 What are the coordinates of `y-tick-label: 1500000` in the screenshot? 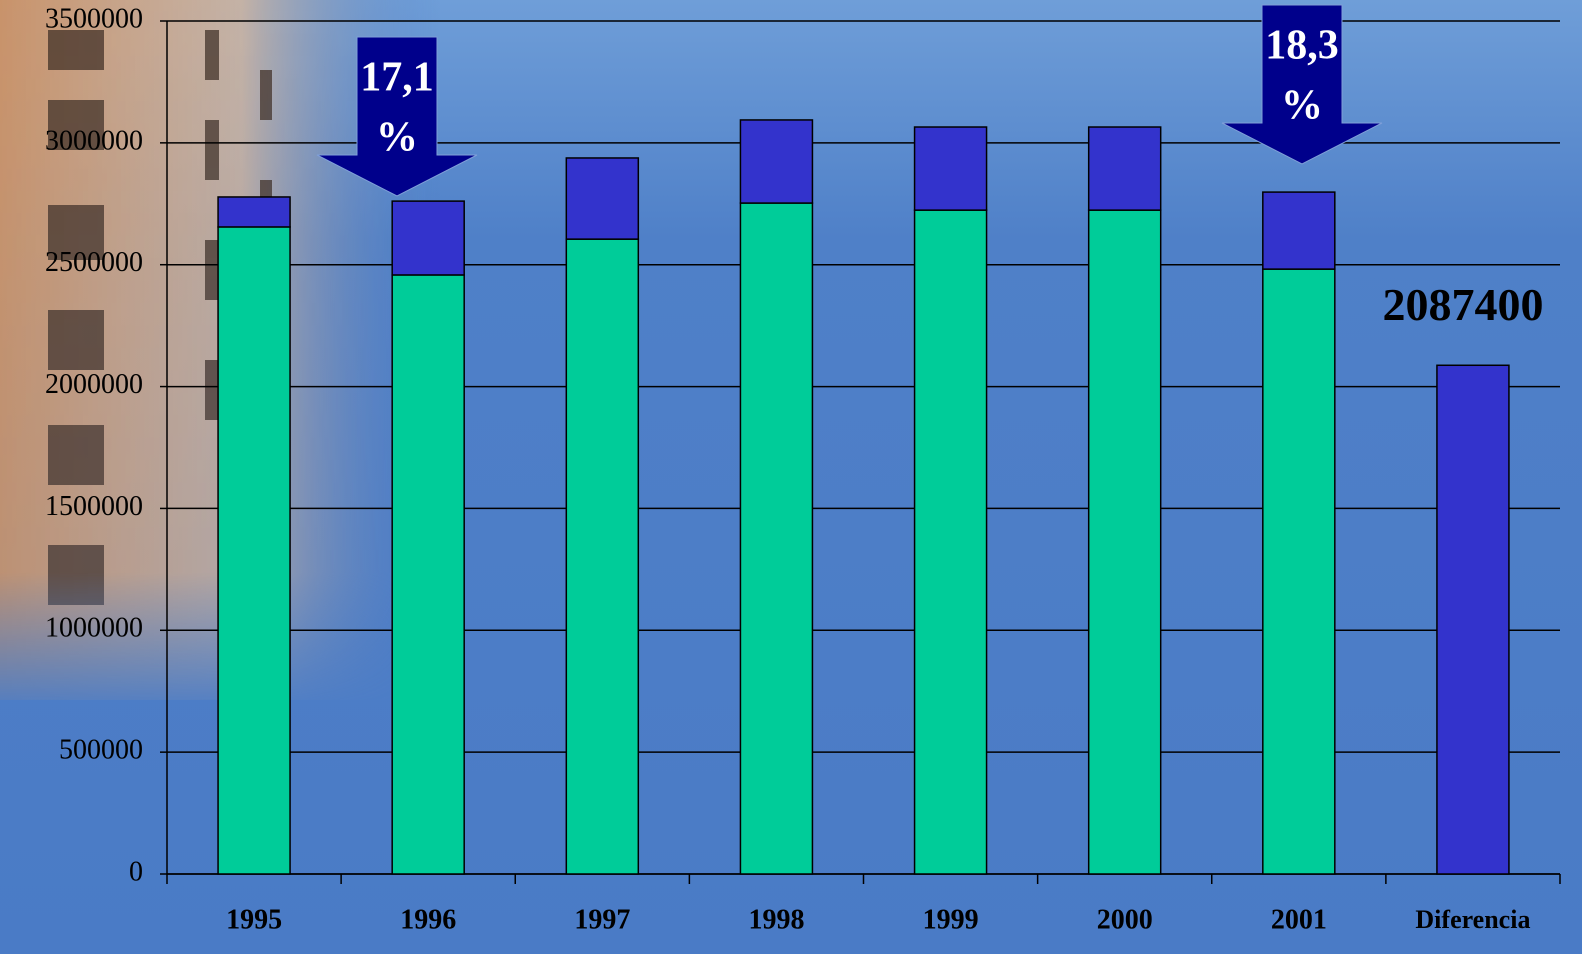 It's located at (94, 506).